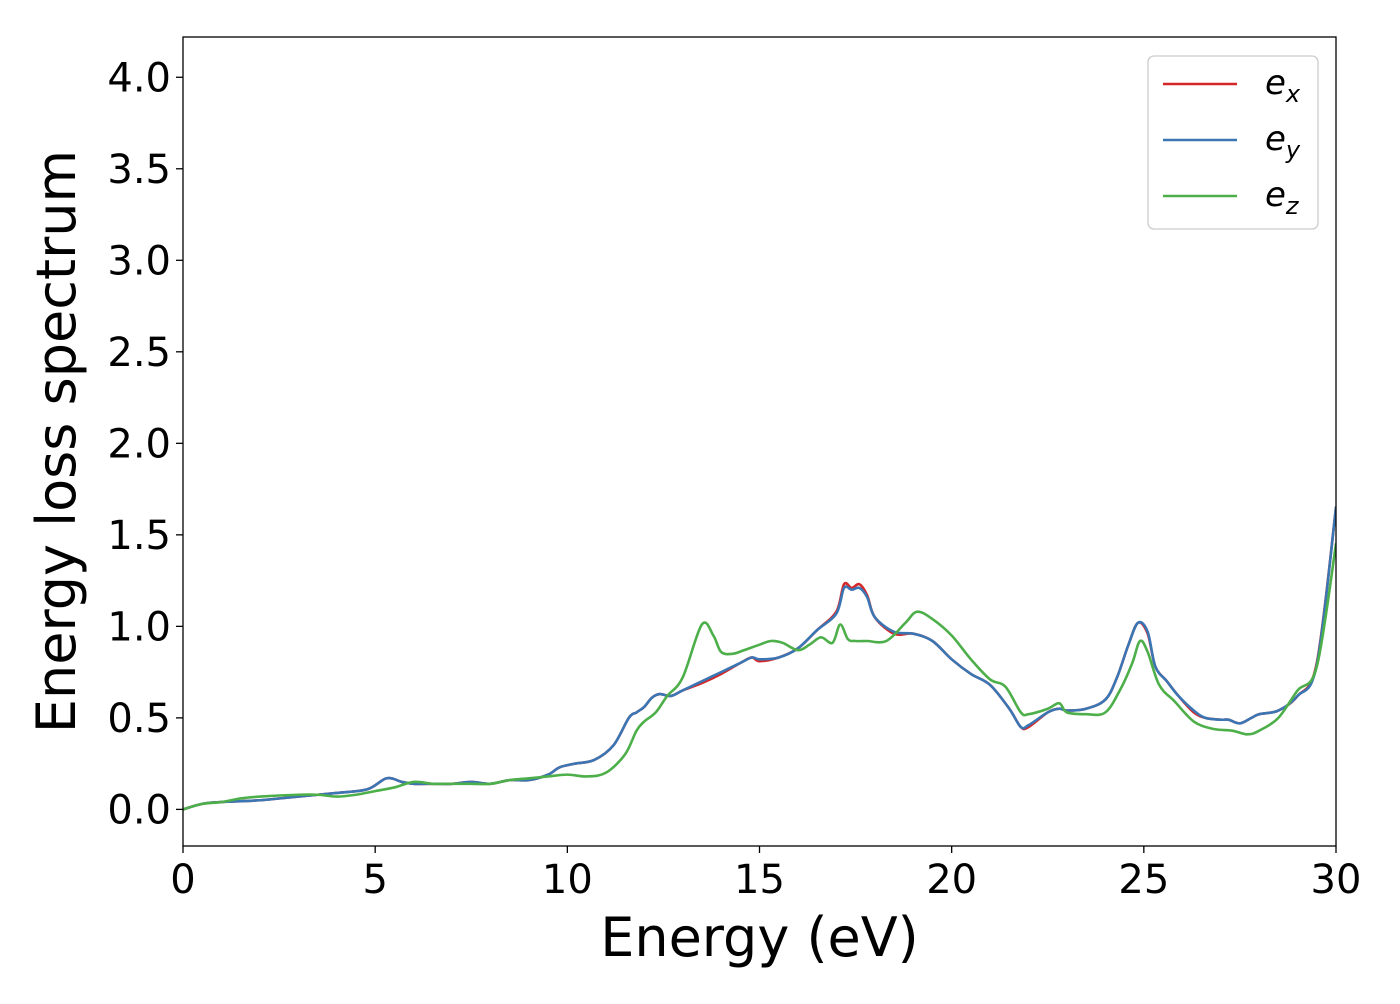  Describe the element at coordinates (1336, 880) in the screenshot. I see `x-tick-label: 30` at that location.